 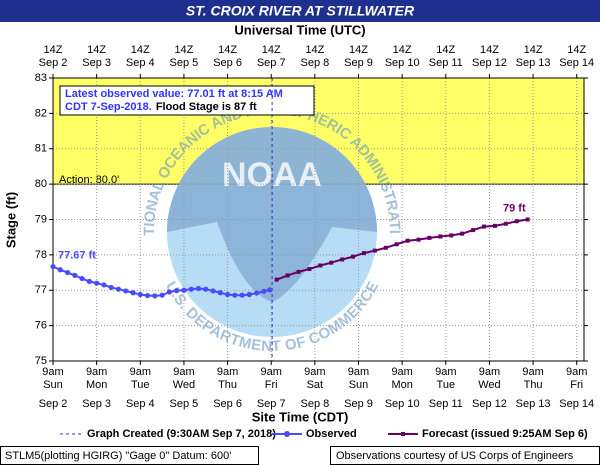 What do you see at coordinates (181, 434) in the screenshot?
I see `legend-created: Graph Created (9:30AM Sep 7, 2018)` at bounding box center [181, 434].